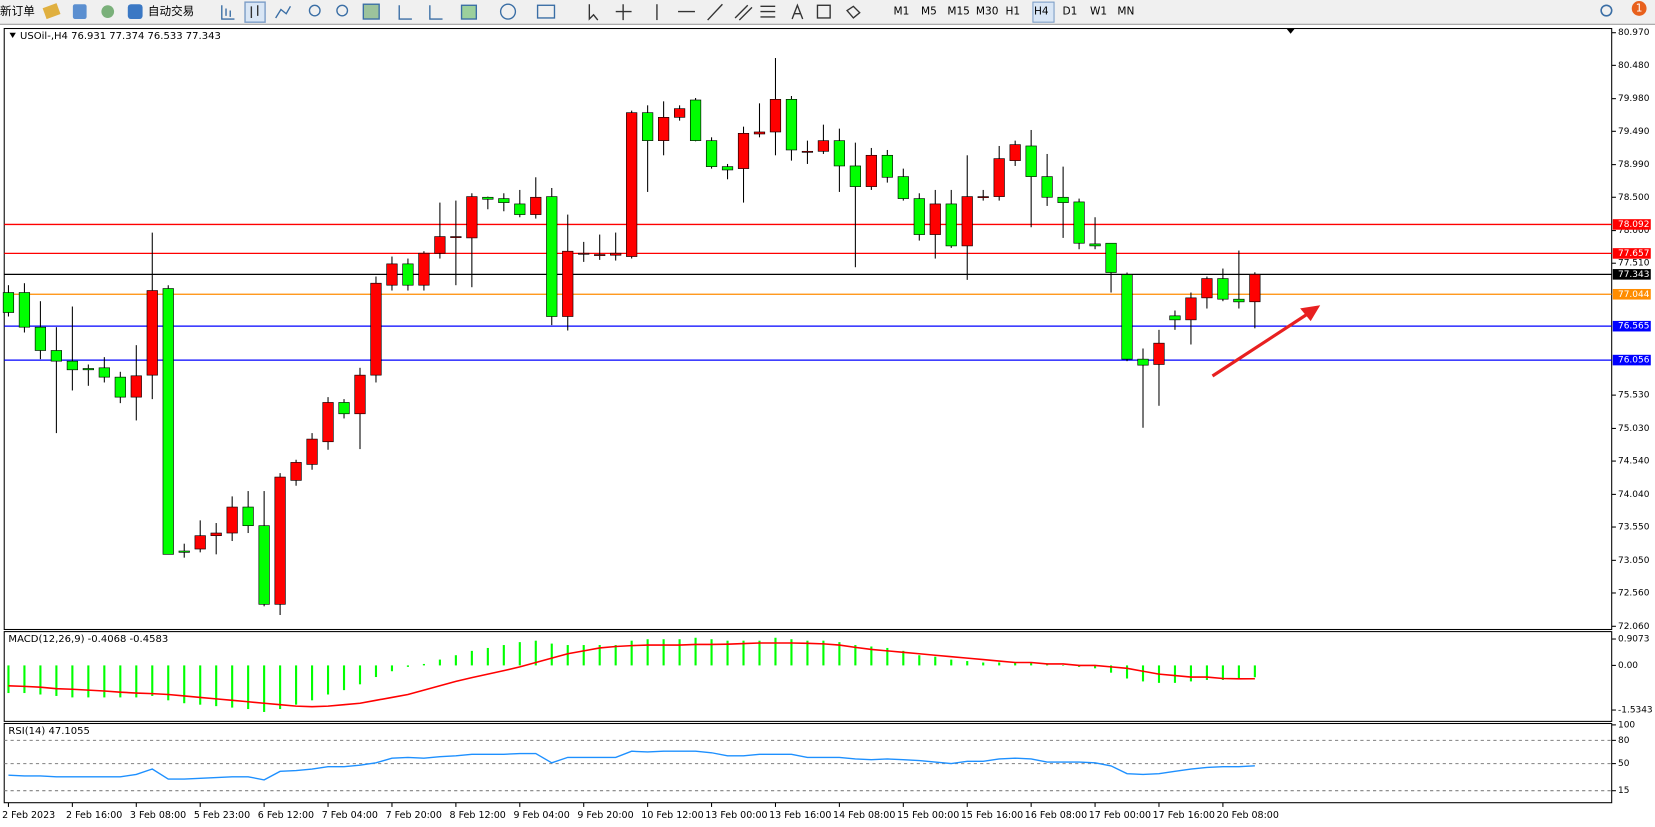 Image resolution: width=1655 pixels, height=827 pixels. What do you see at coordinates (469, 12) in the screenshot?
I see `indicators-button` at bounding box center [469, 12].